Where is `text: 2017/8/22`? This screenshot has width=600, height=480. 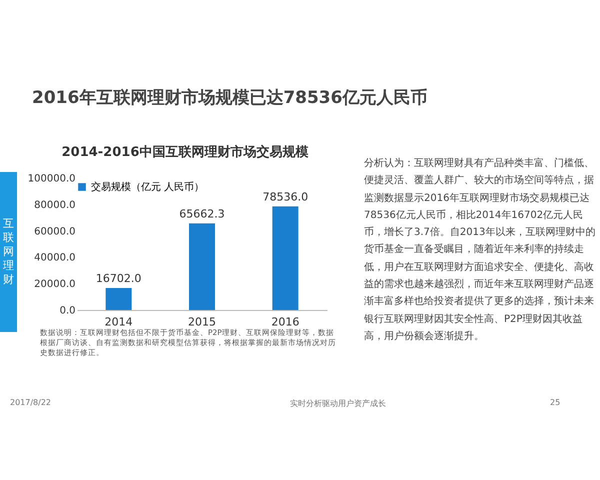 text: 2017/8/22 is located at coordinates (31, 402).